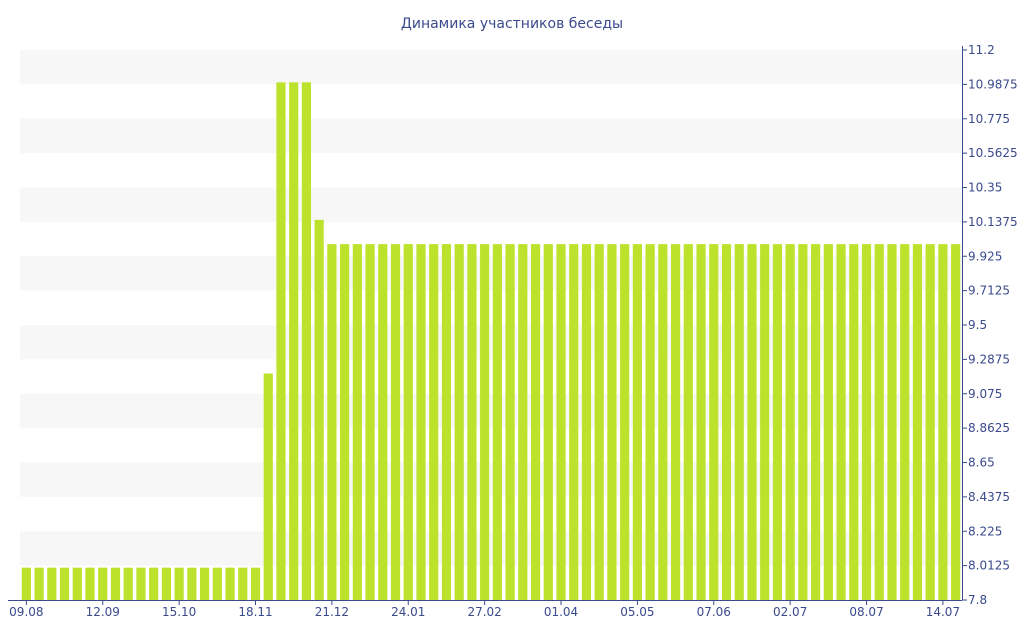 The width and height of the screenshot is (1024, 640). What do you see at coordinates (408, 612) in the screenshot?
I see `x-tick-label: 24.01` at bounding box center [408, 612].